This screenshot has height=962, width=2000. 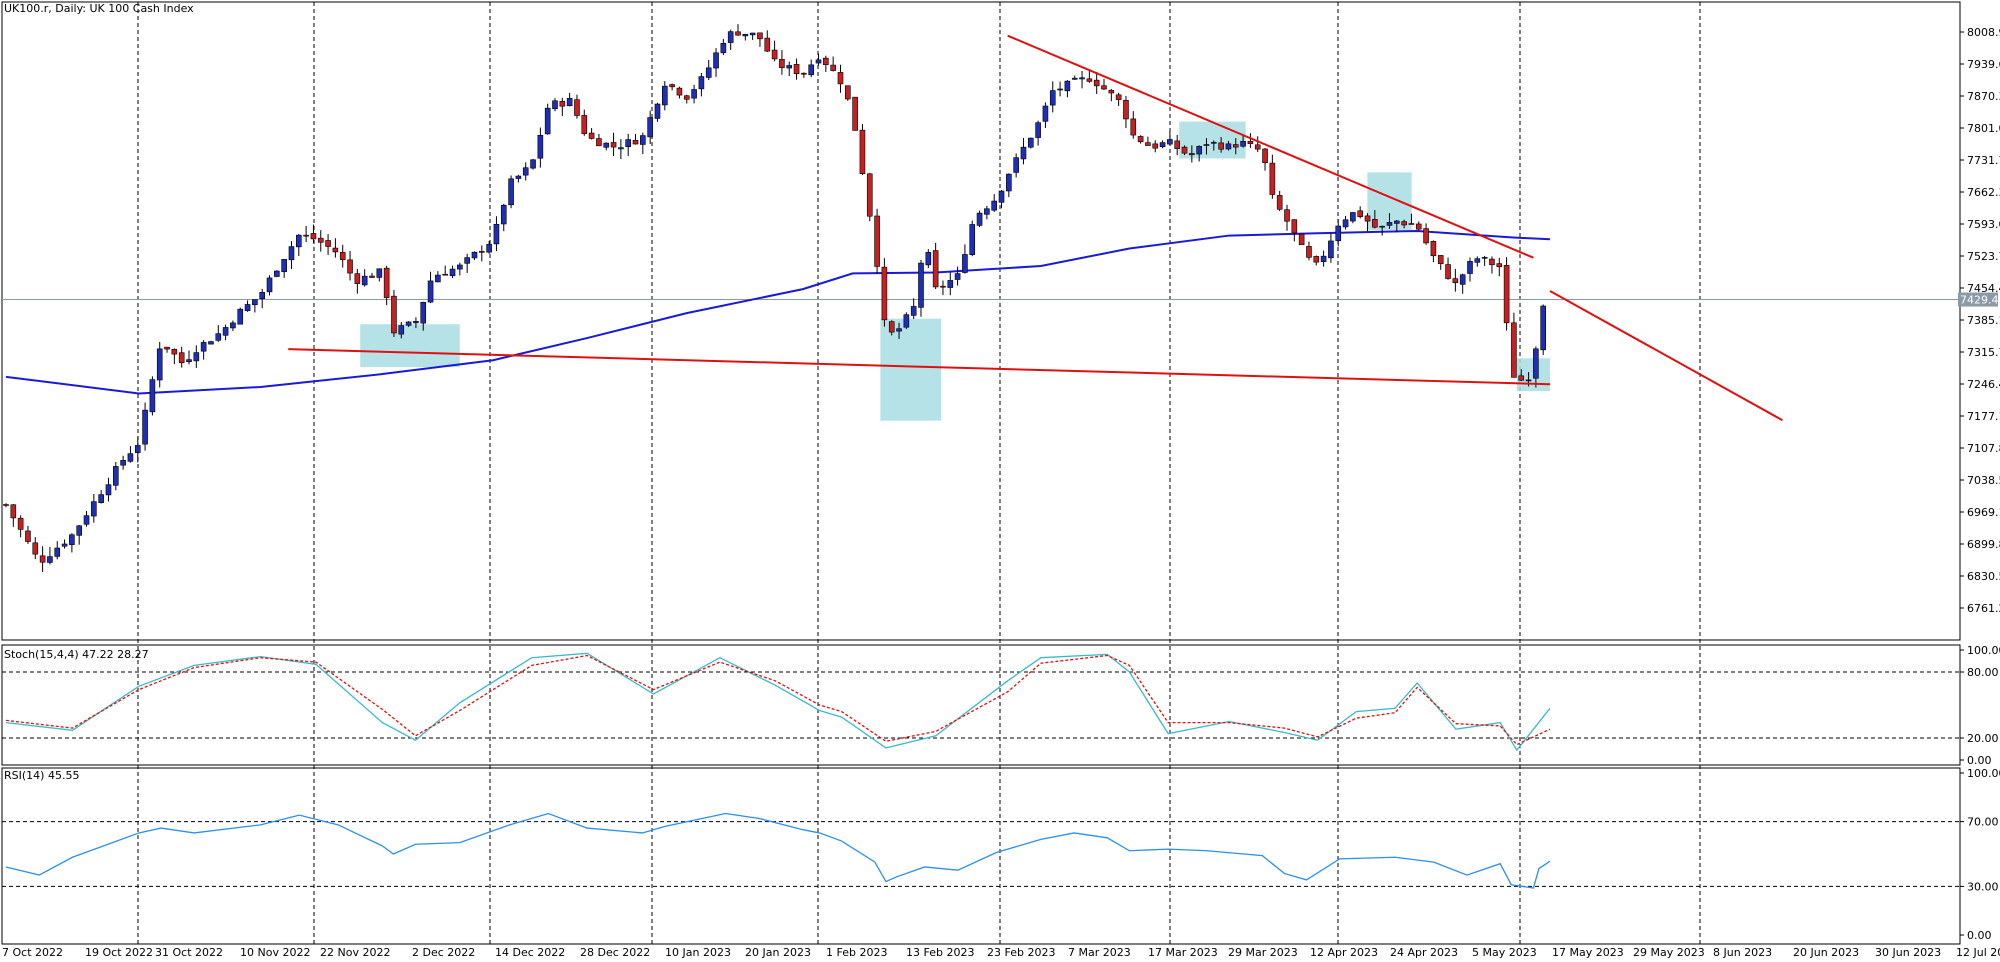 I want to click on current-price-label: 7429.40, so click(x=1980, y=300).